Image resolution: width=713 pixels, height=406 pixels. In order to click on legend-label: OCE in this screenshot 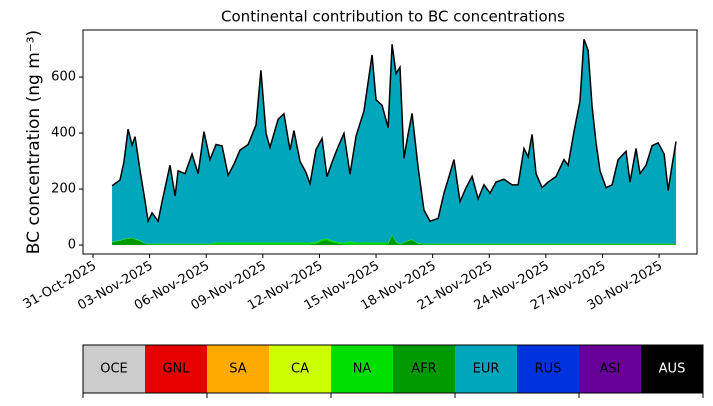, I will do `click(114, 369)`.